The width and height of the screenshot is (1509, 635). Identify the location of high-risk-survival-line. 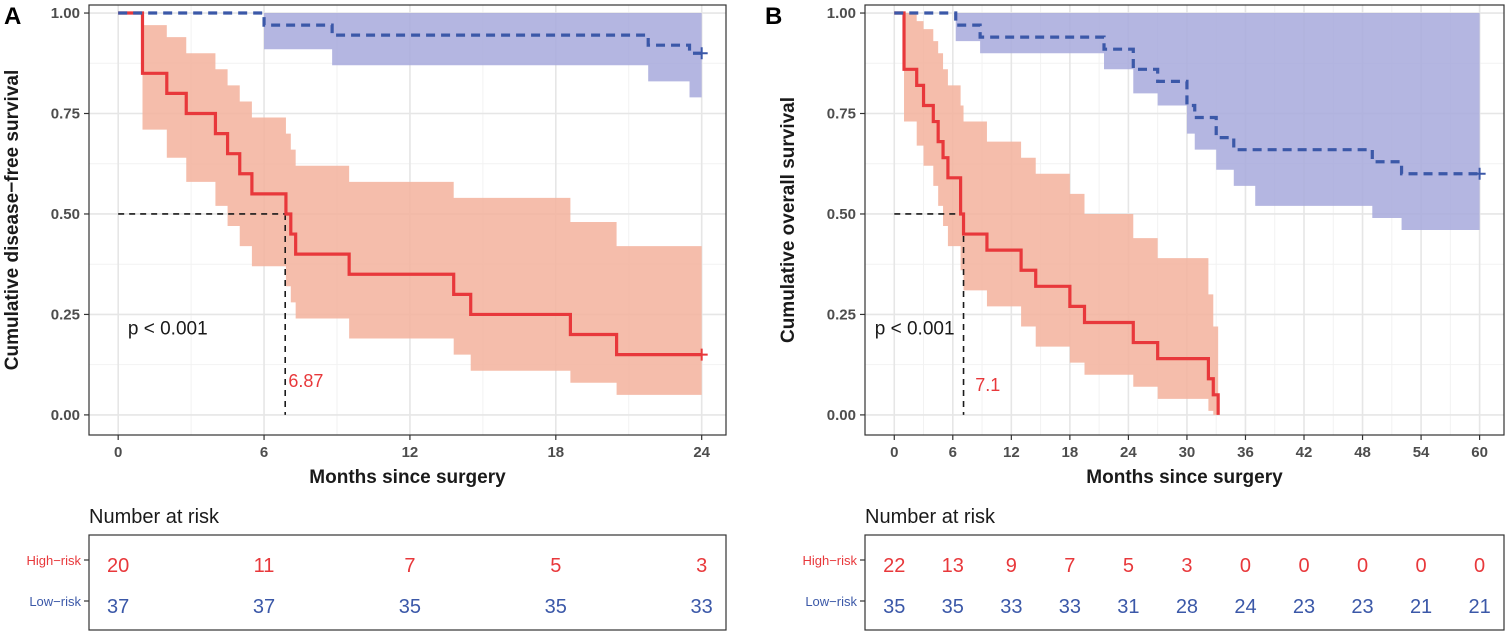
(1057, 213).